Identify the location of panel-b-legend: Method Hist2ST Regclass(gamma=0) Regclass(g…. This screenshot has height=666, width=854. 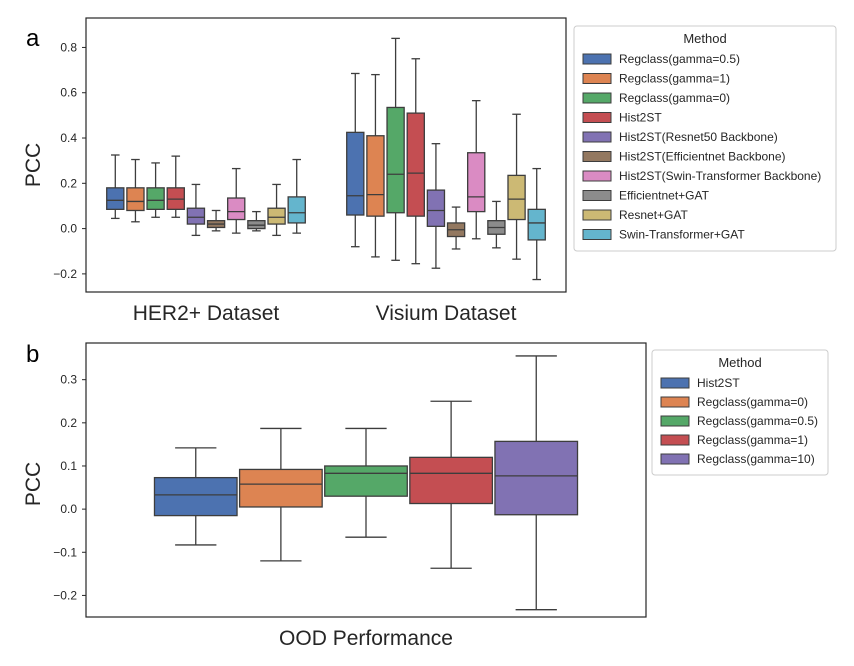
(740, 412).